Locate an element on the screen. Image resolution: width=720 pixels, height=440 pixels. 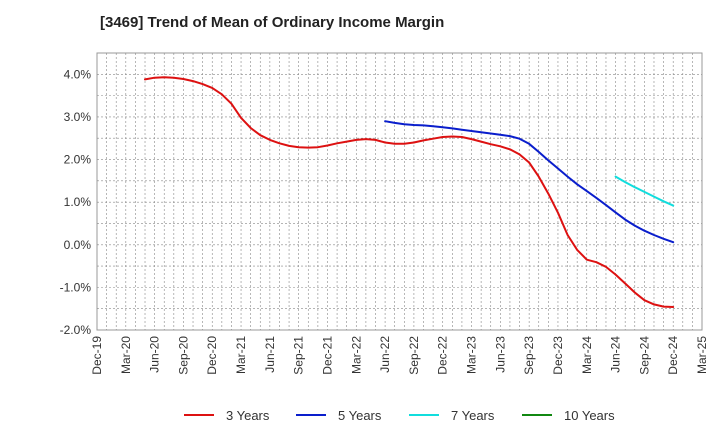
legend-item-10-years: 10 Years is located at coordinates (568, 415).